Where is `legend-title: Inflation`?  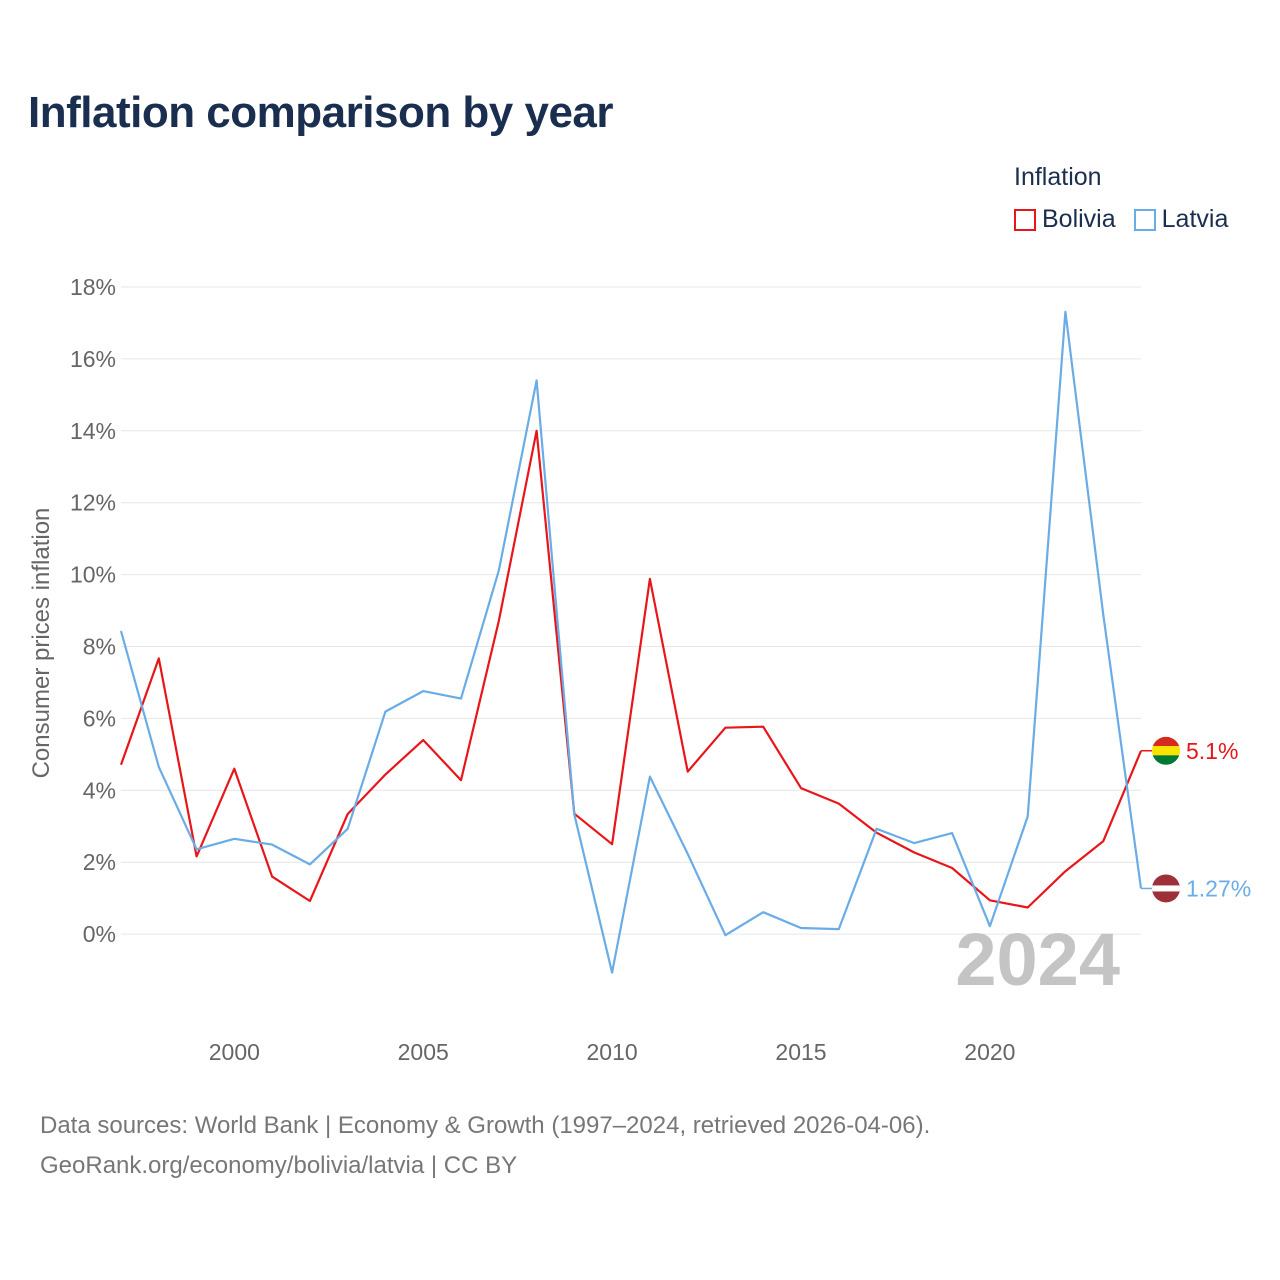
legend-title: Inflation is located at coordinates (1058, 177).